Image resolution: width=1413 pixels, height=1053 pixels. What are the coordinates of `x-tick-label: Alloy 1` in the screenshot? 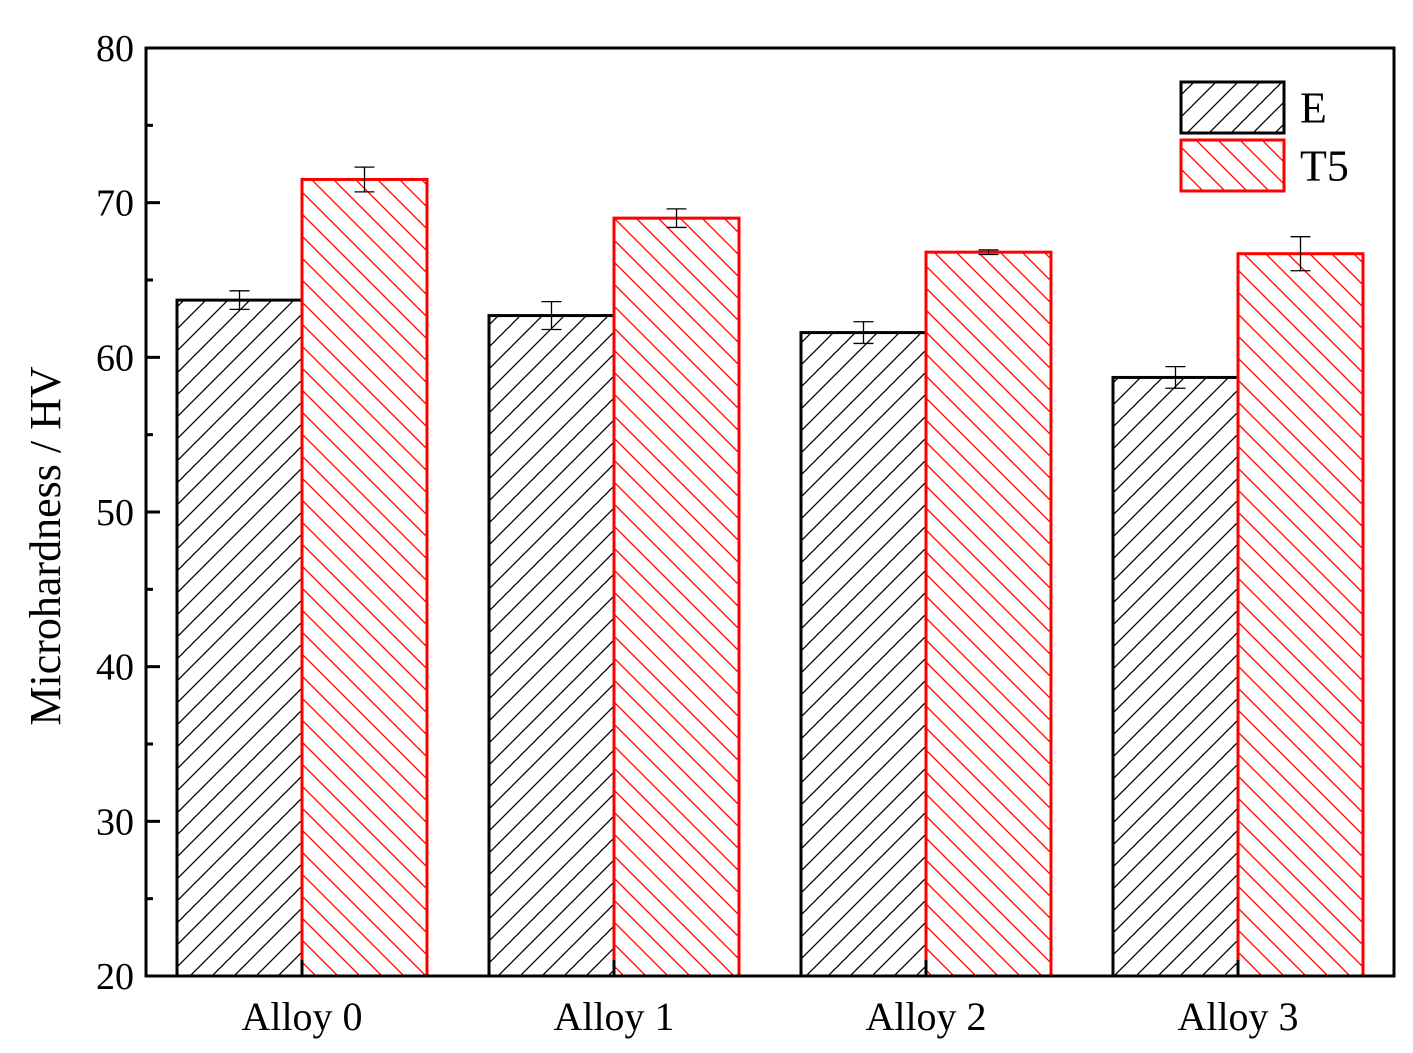 It's located at (613, 1016).